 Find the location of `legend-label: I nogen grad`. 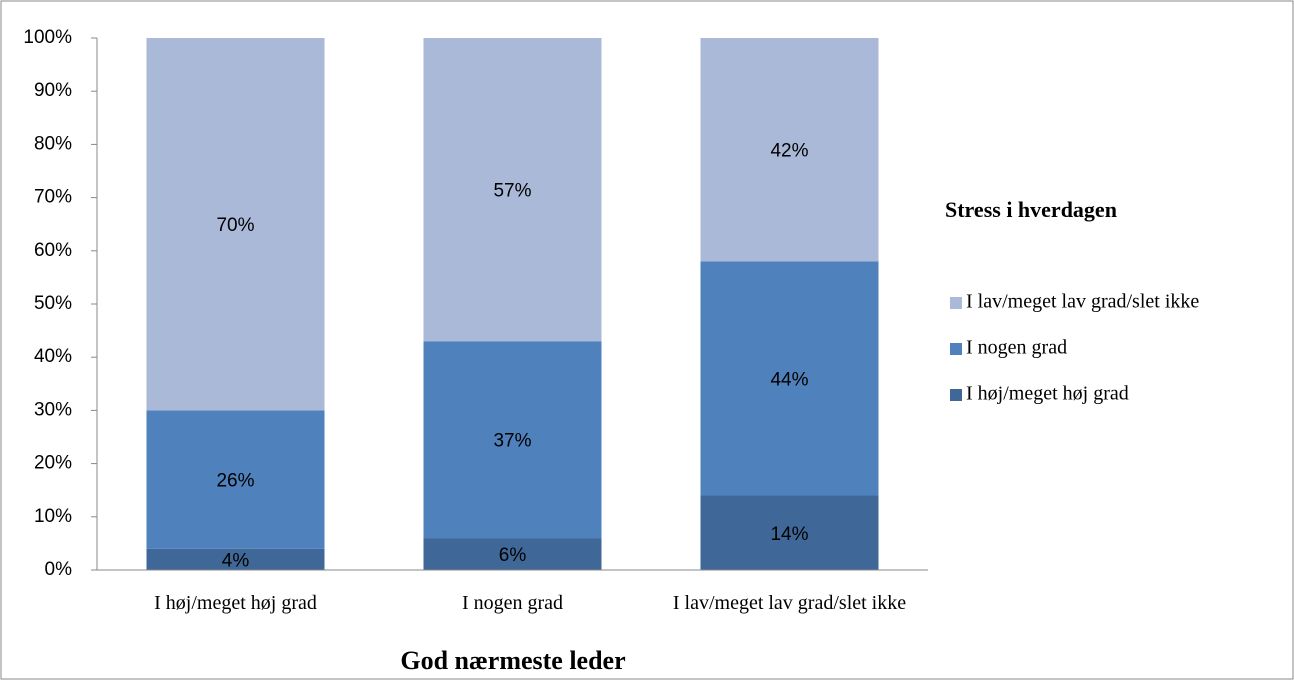

legend-label: I nogen grad is located at coordinates (1016, 348).